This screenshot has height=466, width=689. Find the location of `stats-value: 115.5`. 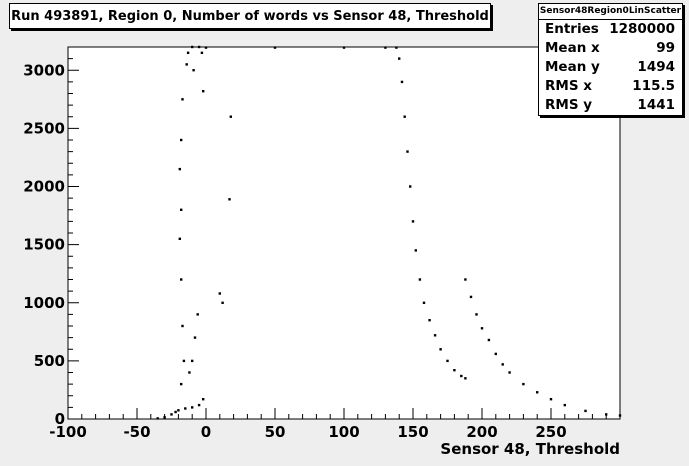

stats-value: 115.5 is located at coordinates (653, 86).